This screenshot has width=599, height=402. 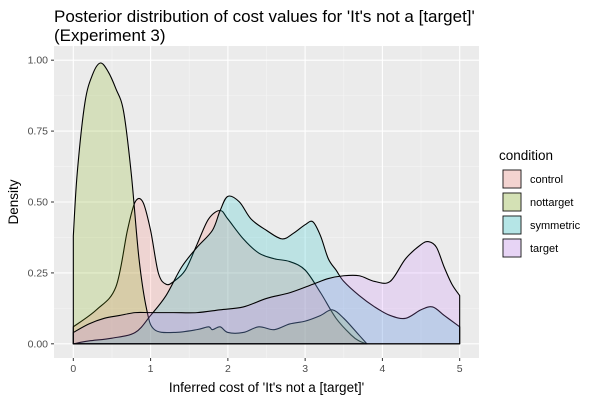 What do you see at coordinates (151, 369) in the screenshot?
I see `x-tick-label: 1` at bounding box center [151, 369].